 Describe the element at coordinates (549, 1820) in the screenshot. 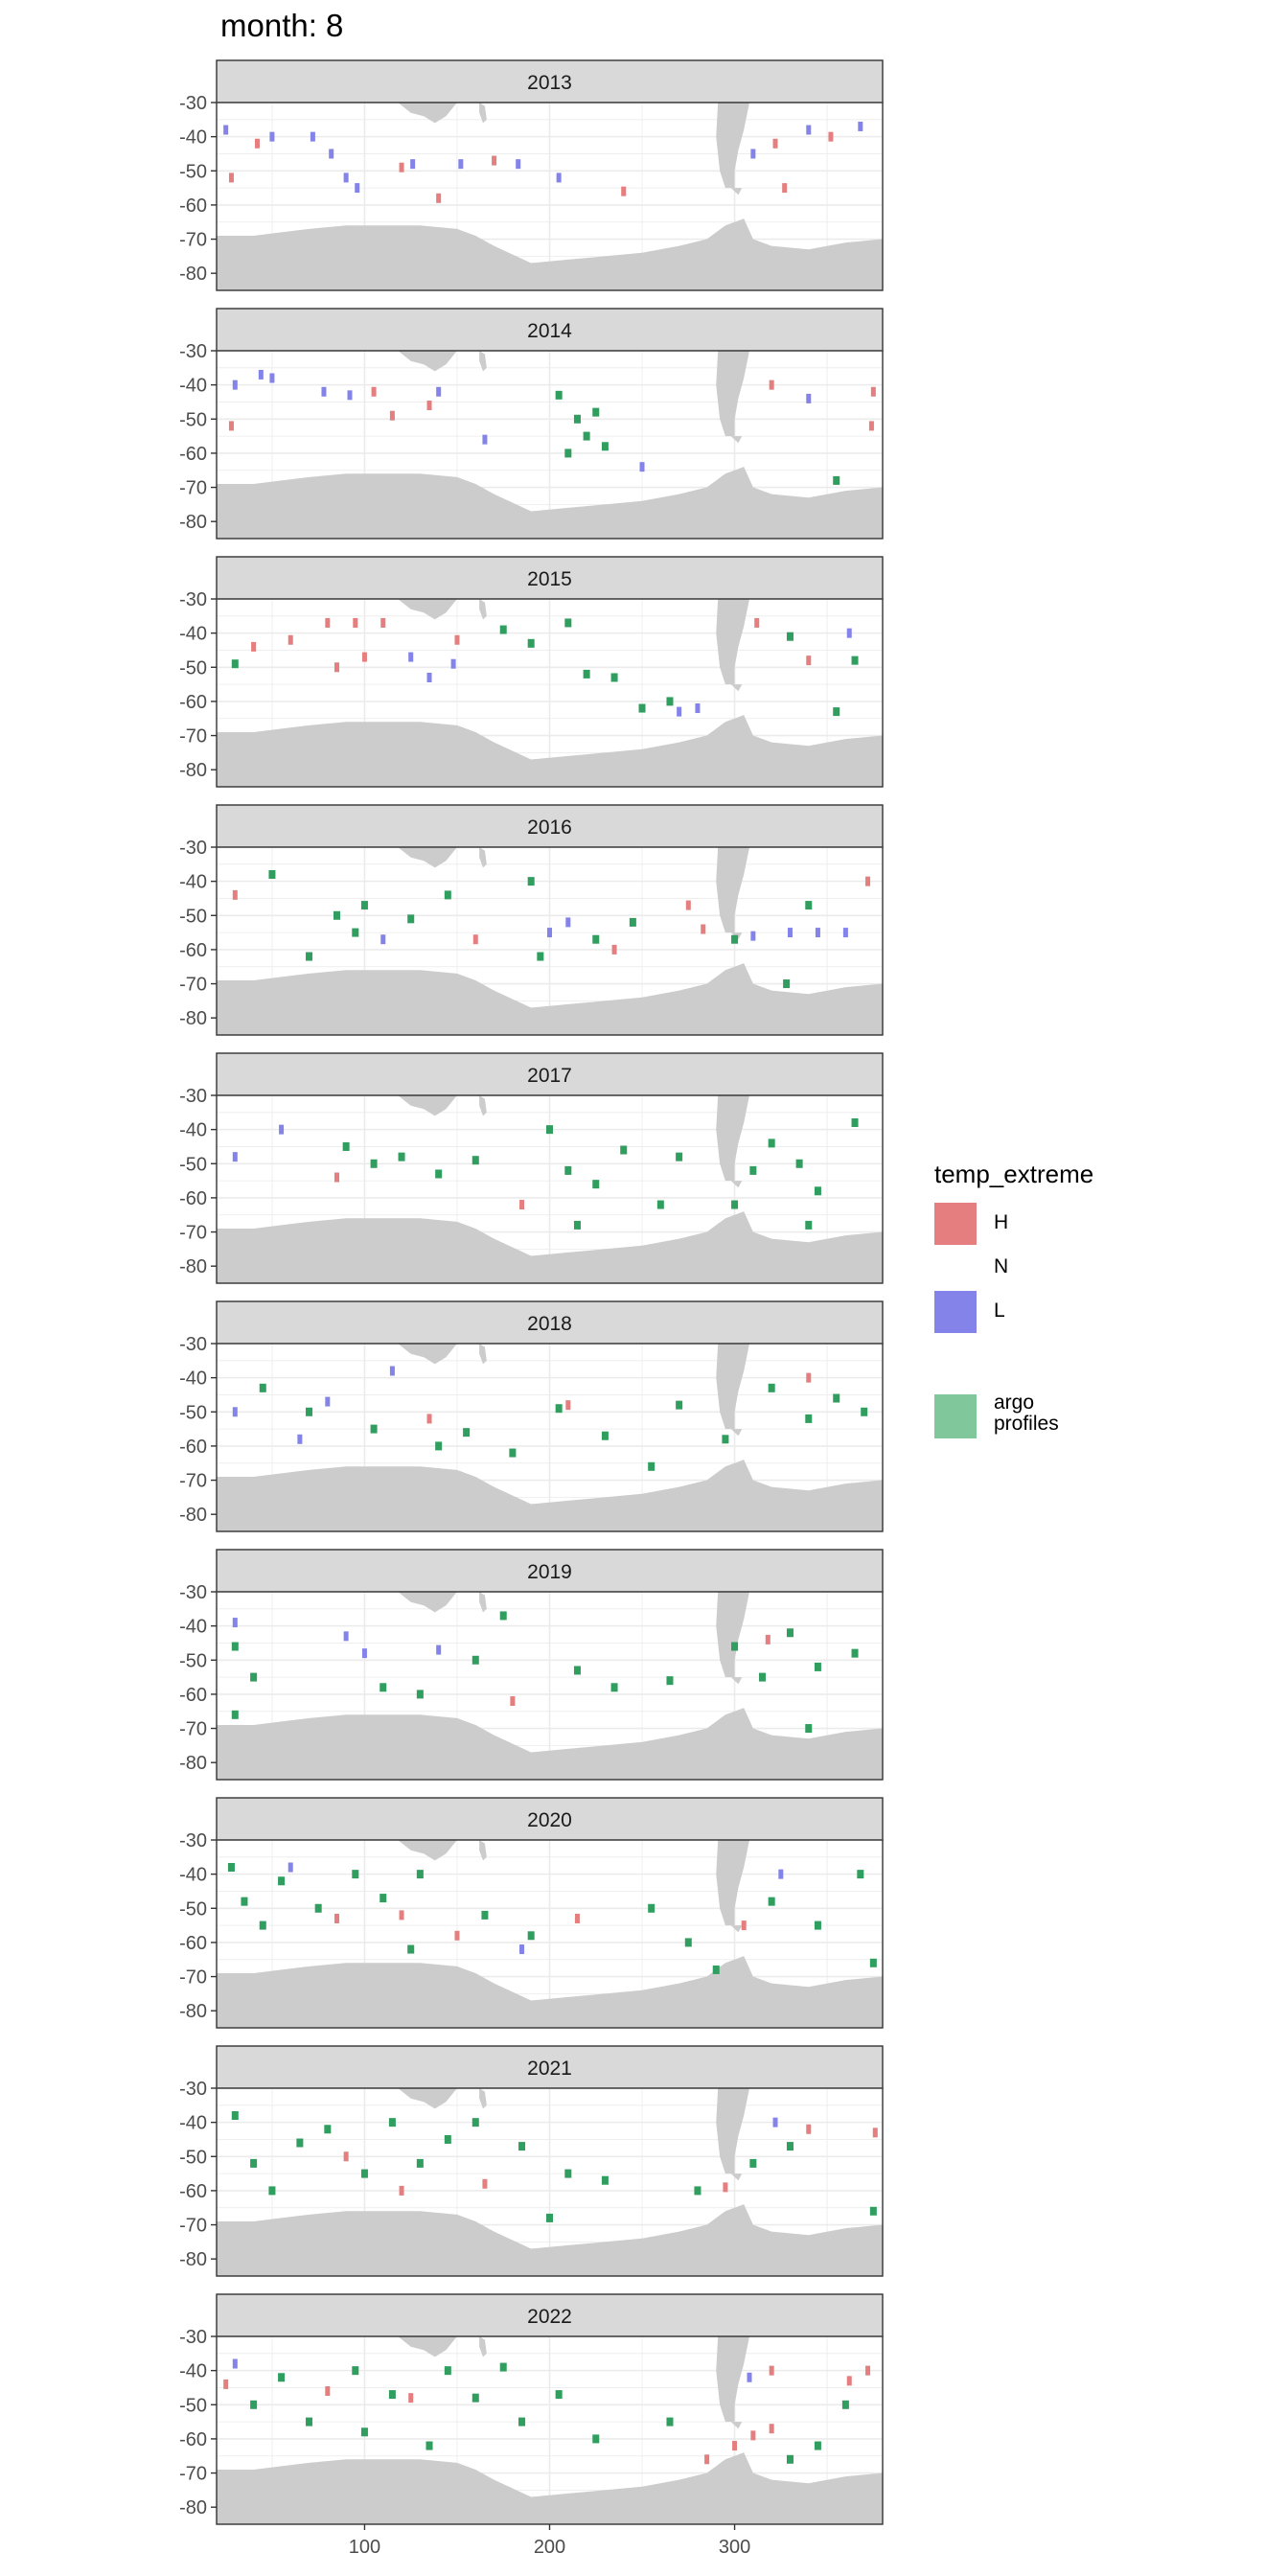

I see `facet-label: 2020` at that location.